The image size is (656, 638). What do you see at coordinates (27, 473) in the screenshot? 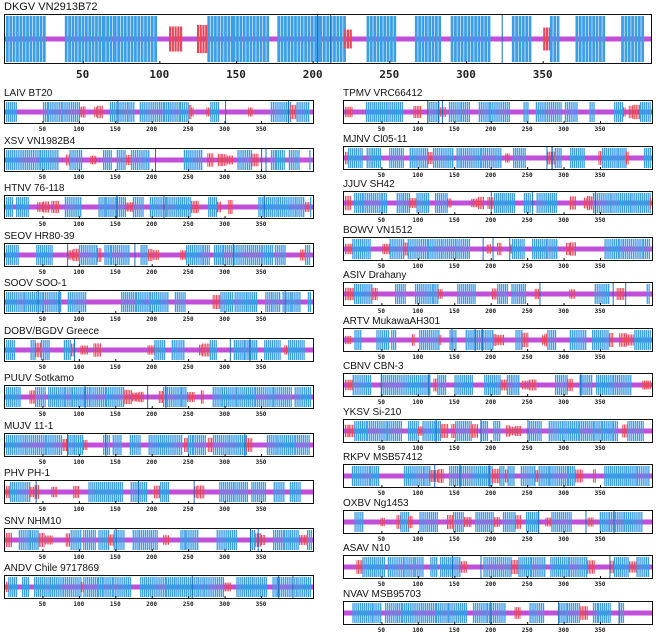
I see `panel-title: PHV PH-1` at bounding box center [27, 473].